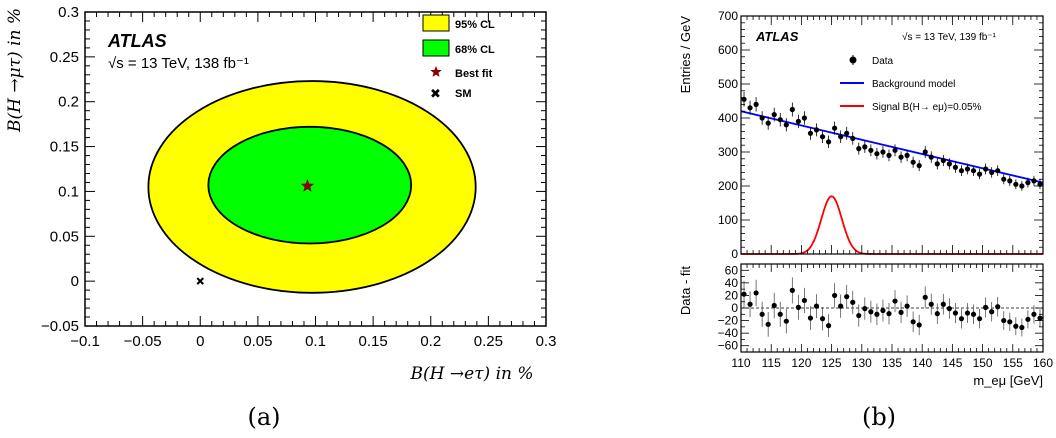 The image size is (1056, 438). I want to click on legend-data-marker, so click(853, 60).